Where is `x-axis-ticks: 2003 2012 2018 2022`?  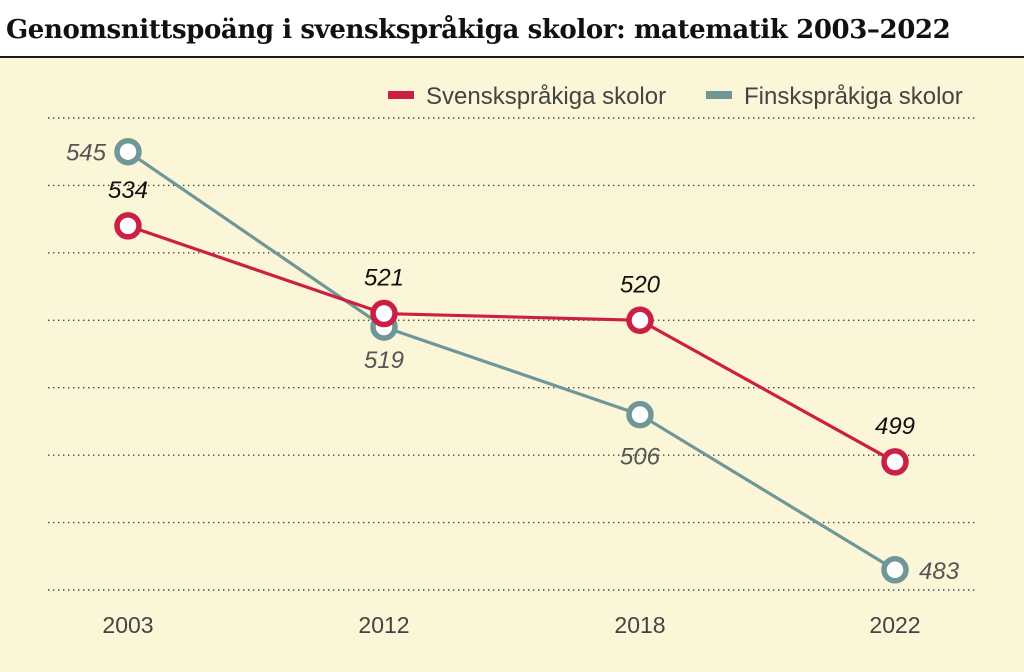 x-axis-ticks: 2003 2012 2018 2022 is located at coordinates (511, 625).